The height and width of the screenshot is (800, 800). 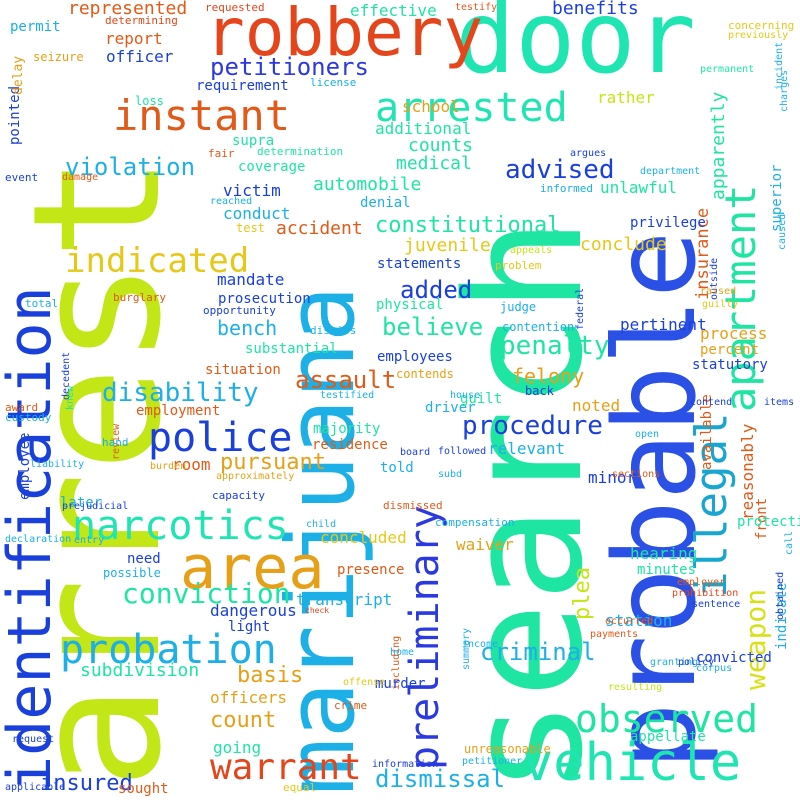 I want to click on cloud-word: basis, so click(x=270, y=675).